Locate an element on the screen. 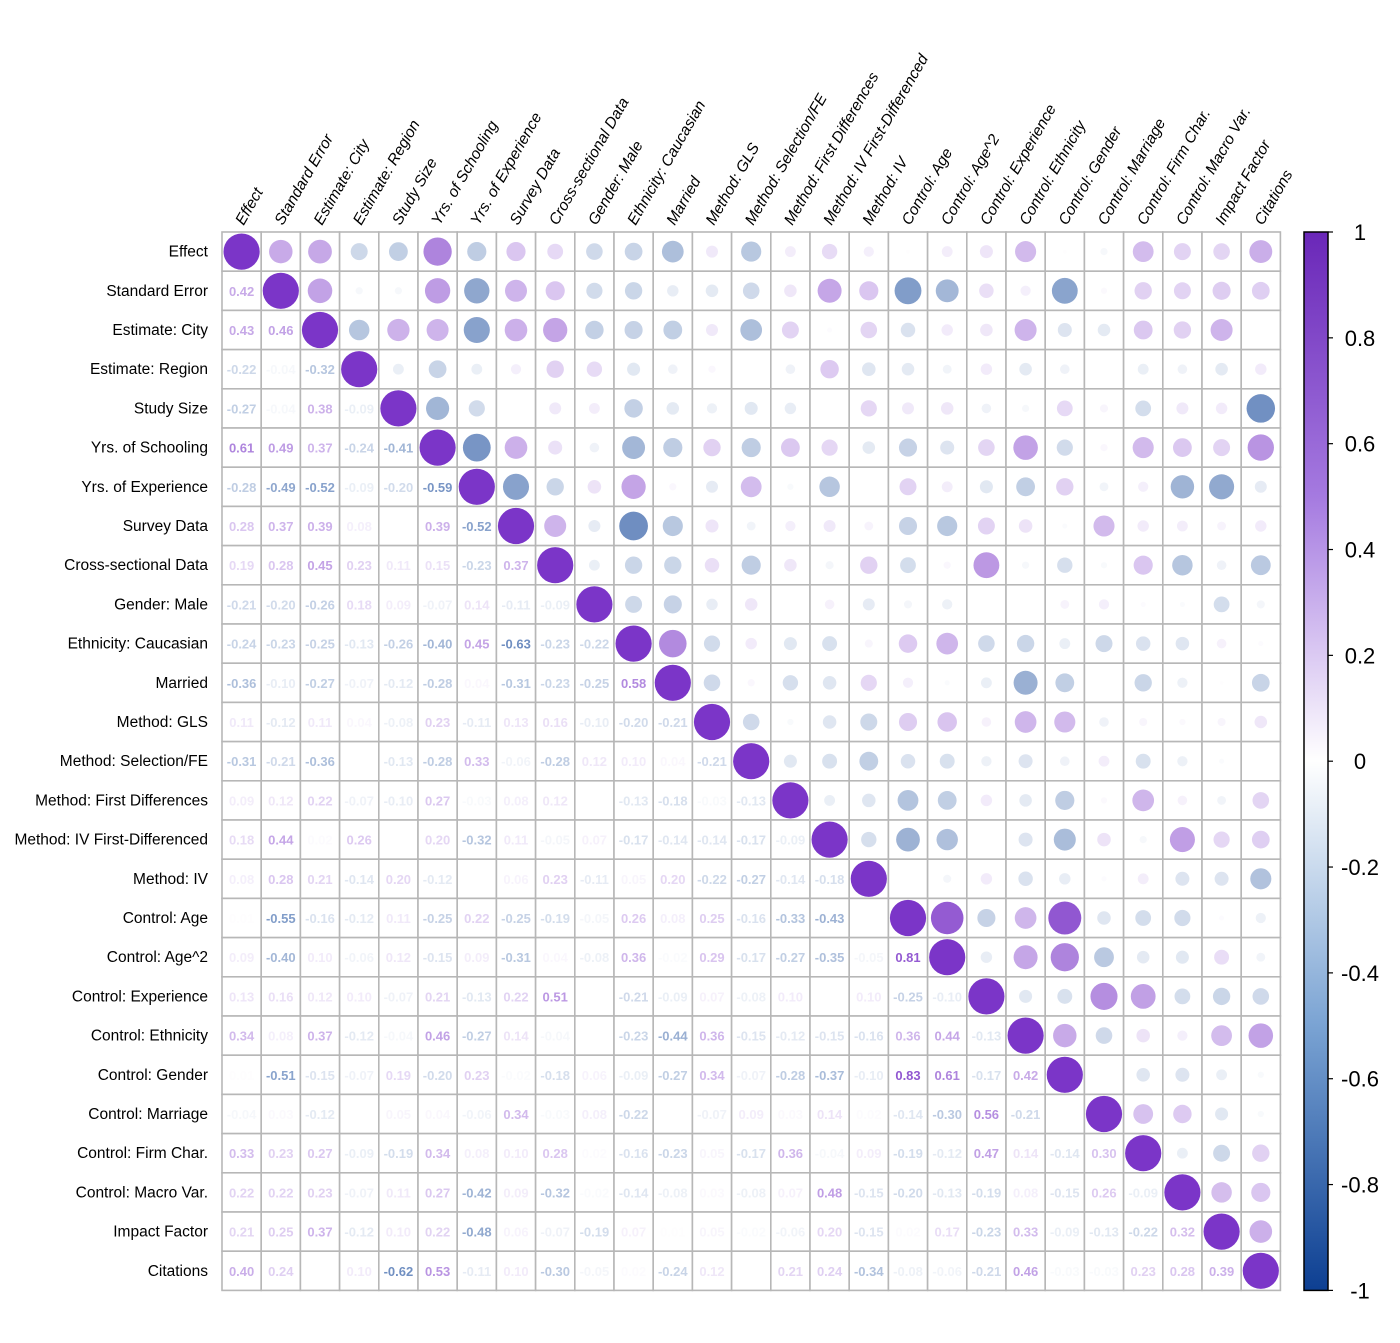 This screenshot has width=1400, height=1343. corr-value-label: -0.25 is located at coordinates (908, 996).